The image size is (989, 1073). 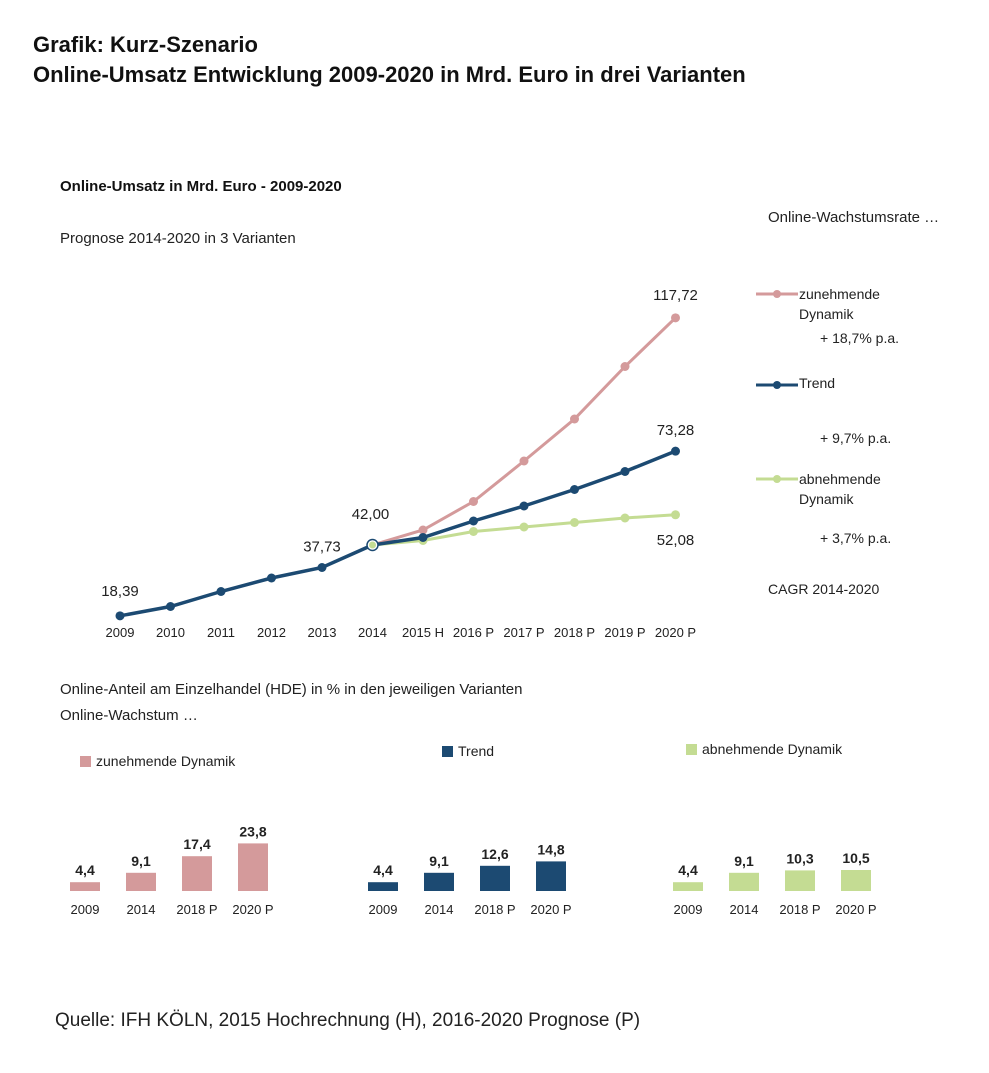 What do you see at coordinates (252, 831) in the screenshot?
I see `bar-value-label: 23,8` at bounding box center [252, 831].